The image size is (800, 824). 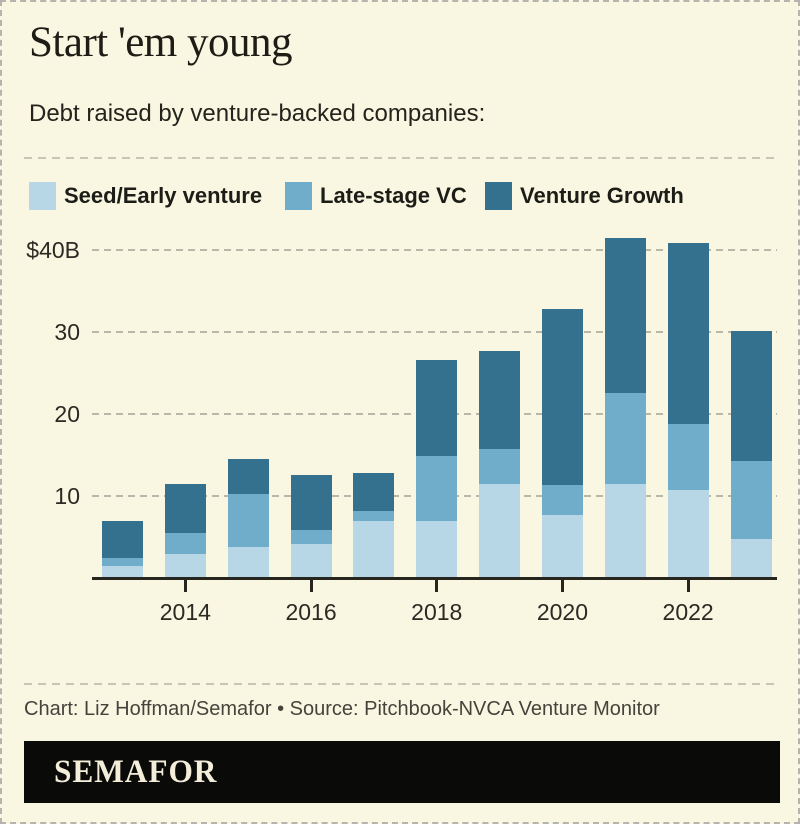 What do you see at coordinates (402, 772) in the screenshot?
I see `semafor-logo-bar: SEMAFOR` at bounding box center [402, 772].